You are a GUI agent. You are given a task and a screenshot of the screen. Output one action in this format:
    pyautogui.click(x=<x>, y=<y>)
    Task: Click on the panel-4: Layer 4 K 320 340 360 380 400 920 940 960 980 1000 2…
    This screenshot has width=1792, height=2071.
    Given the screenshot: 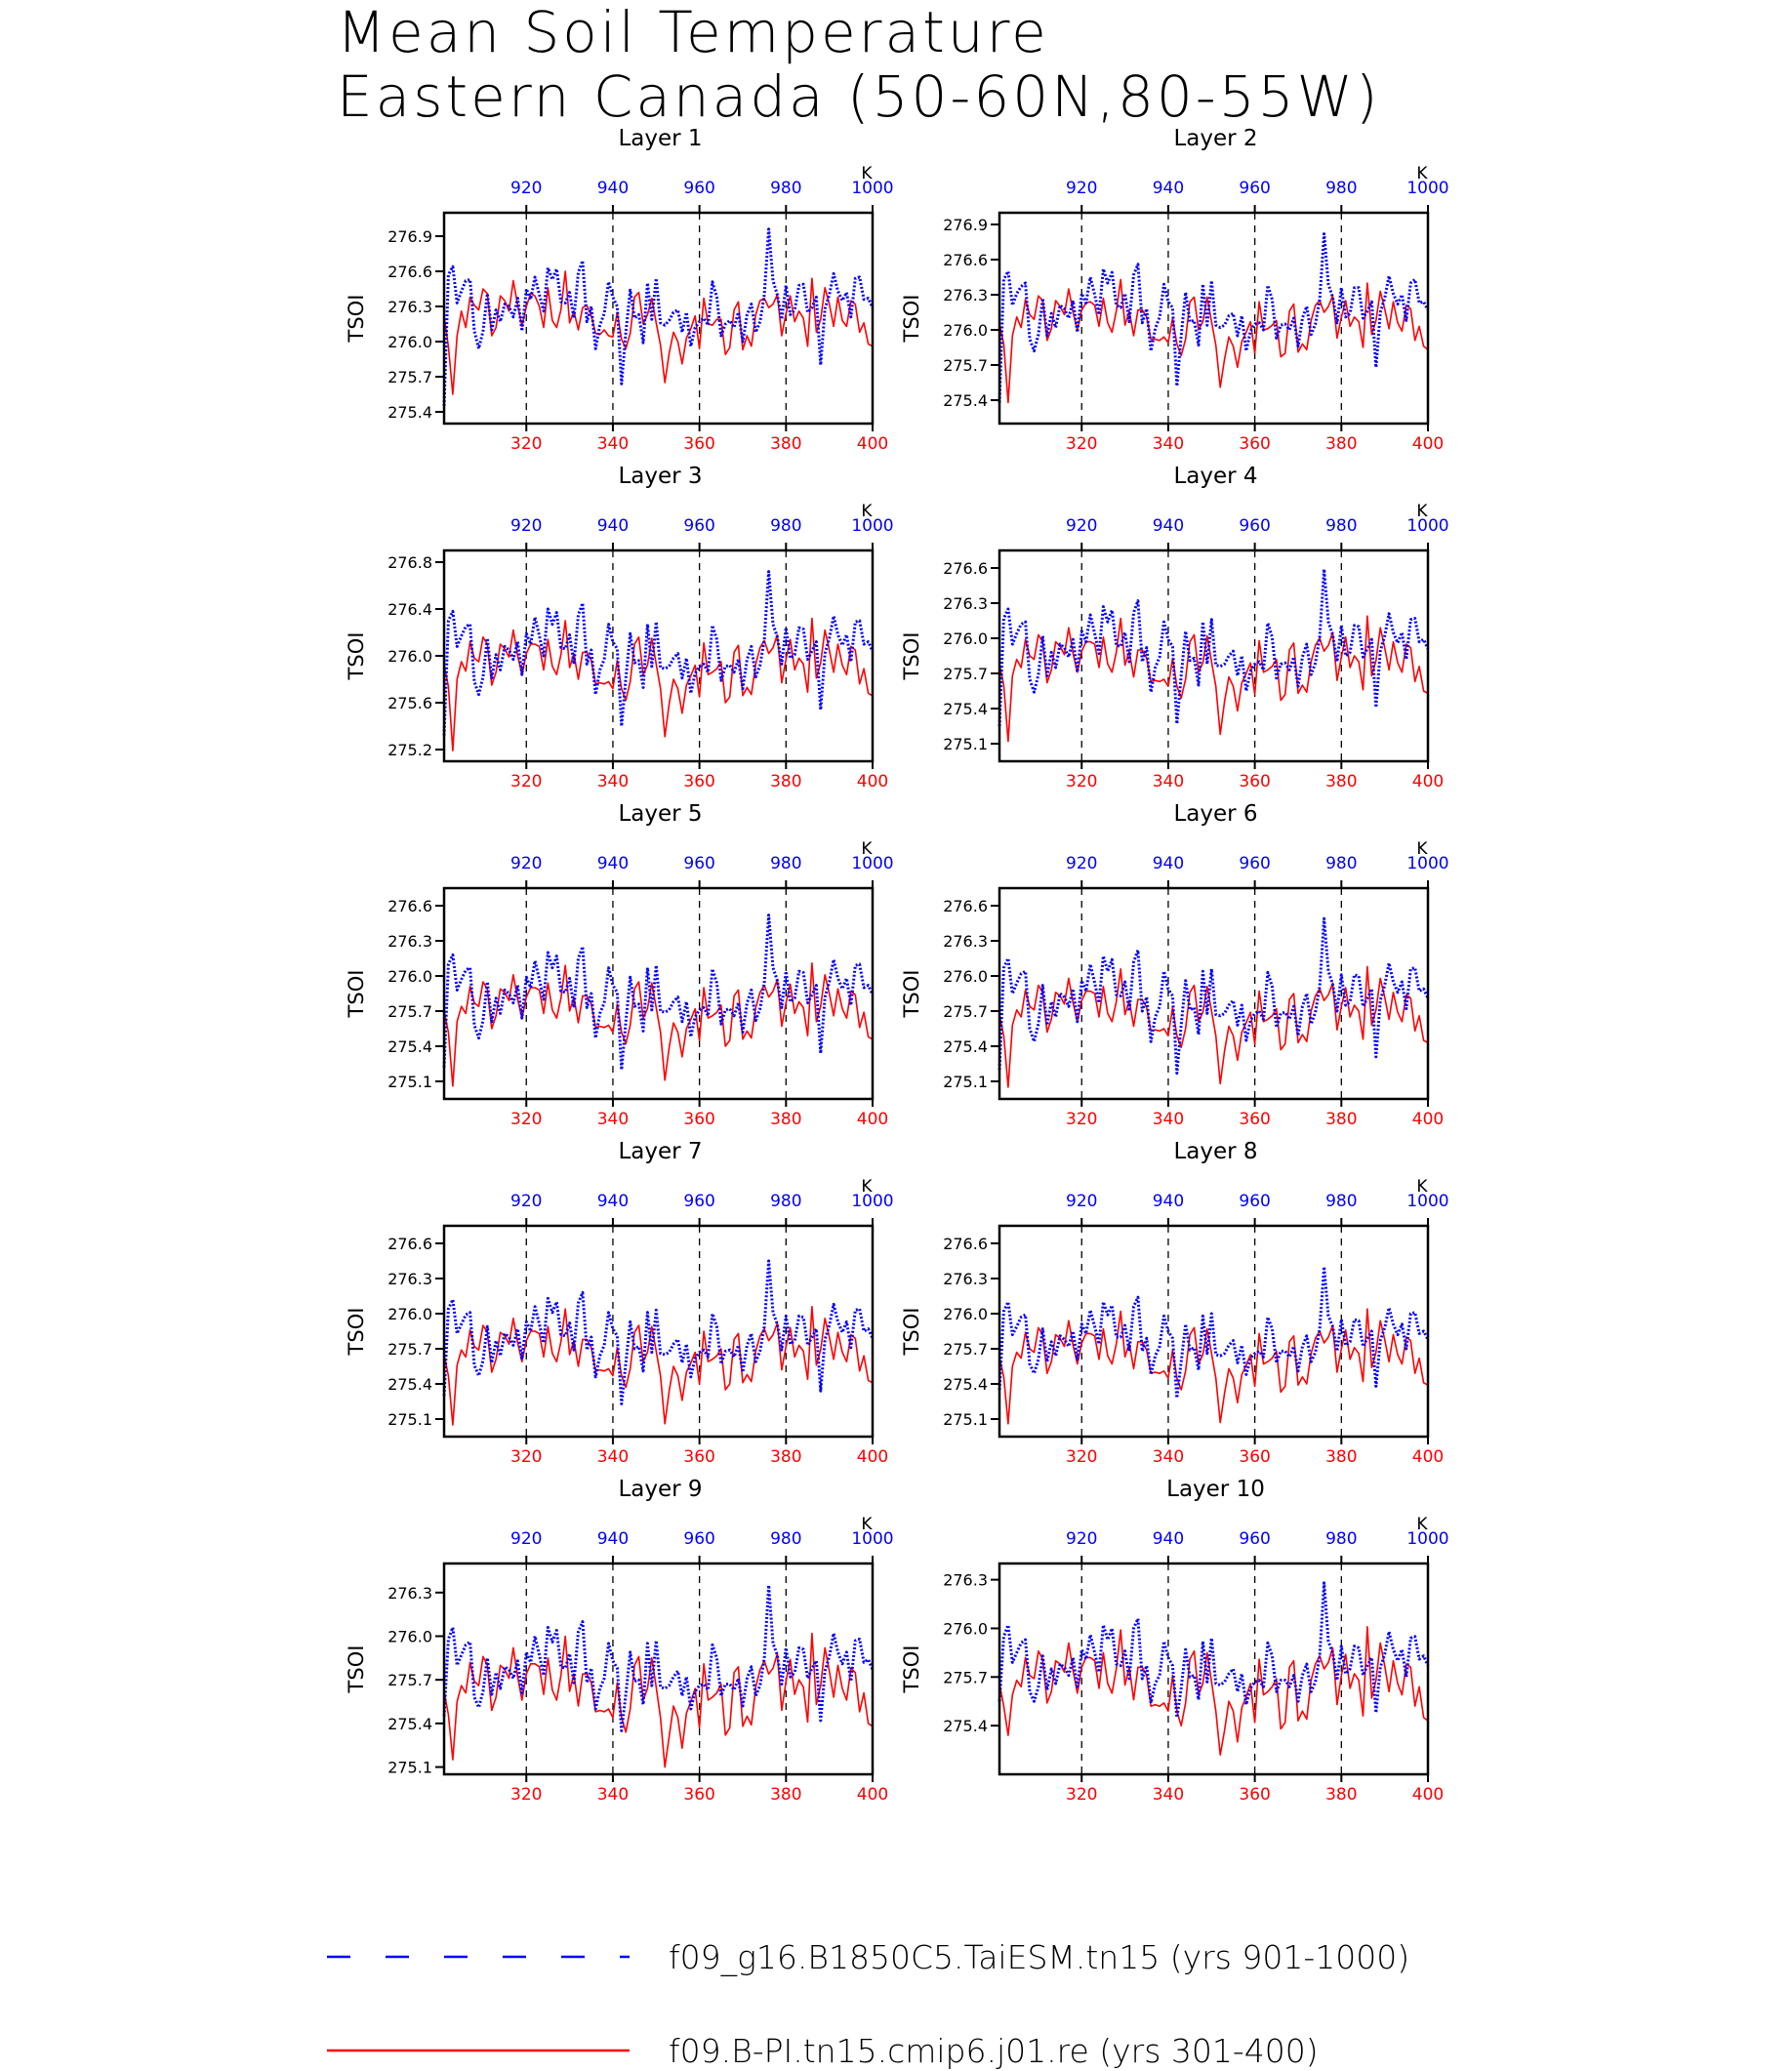 What is the action you would take?
    pyautogui.click(x=1174, y=628)
    